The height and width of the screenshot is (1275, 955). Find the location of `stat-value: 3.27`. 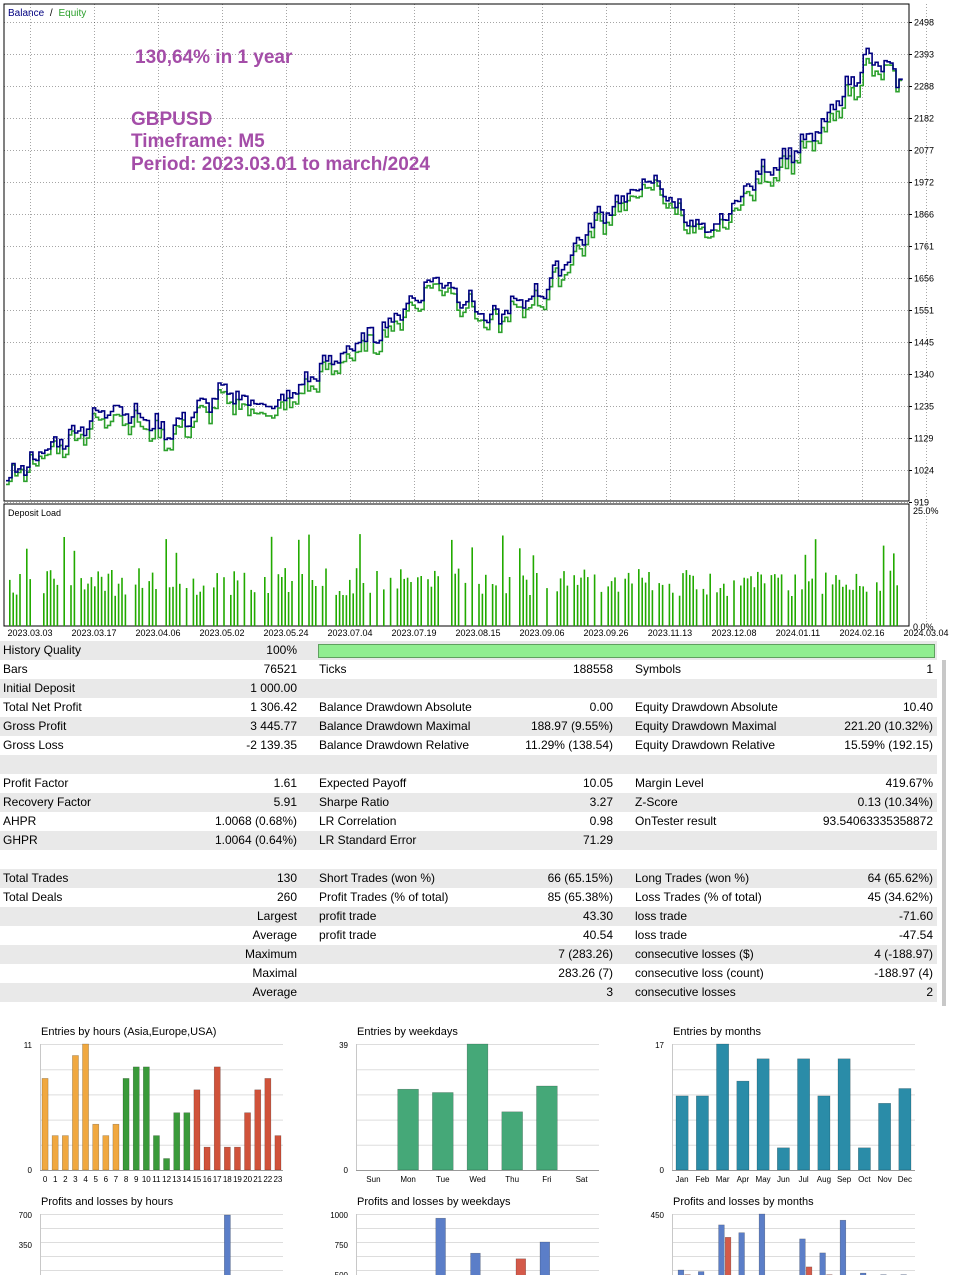

stat-value: 3.27 is located at coordinates (601, 802).